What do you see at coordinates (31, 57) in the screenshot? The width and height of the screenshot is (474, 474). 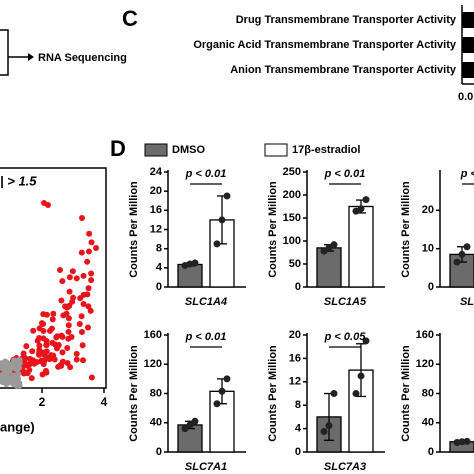 I see `arrow-head` at bounding box center [31, 57].